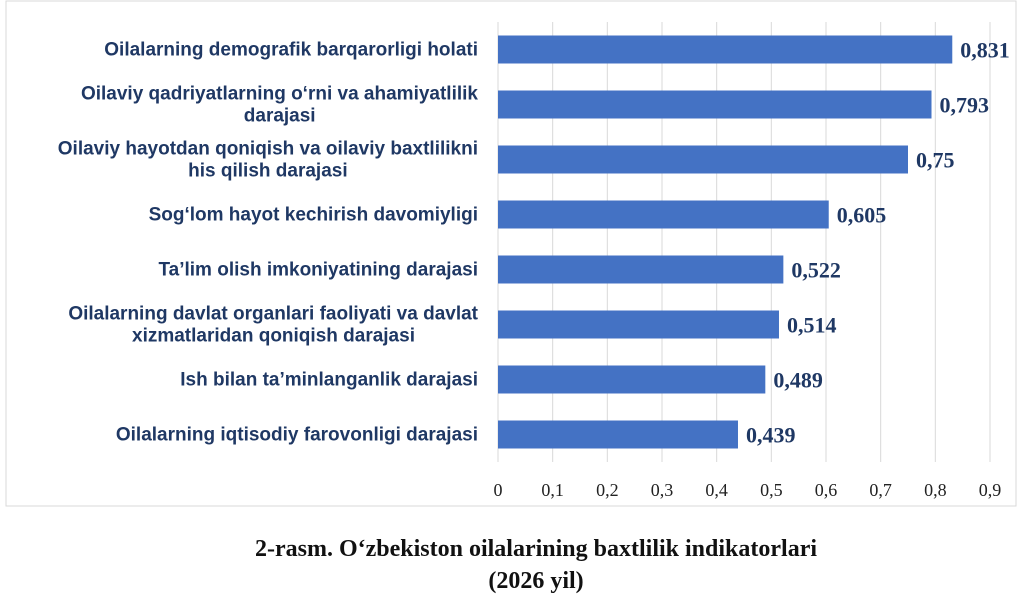 Image resolution: width=1024 pixels, height=601 pixels. I want to click on data-label: 0,439, so click(771, 435).